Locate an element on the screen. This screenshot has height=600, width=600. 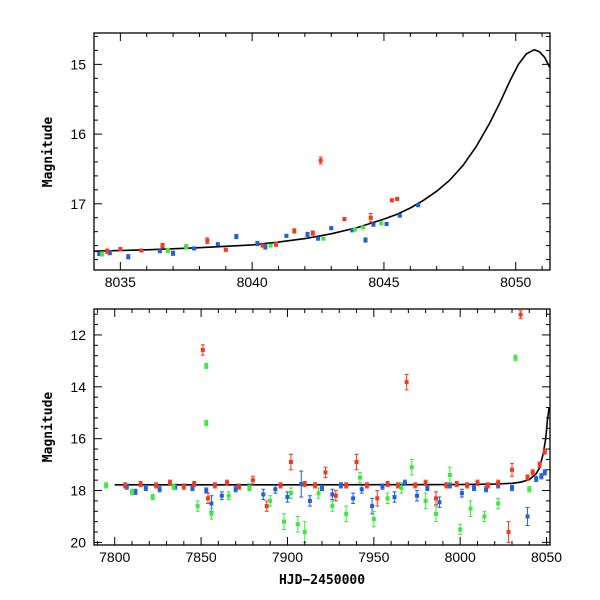
x-tick-label: 7850 is located at coordinates (201, 557).